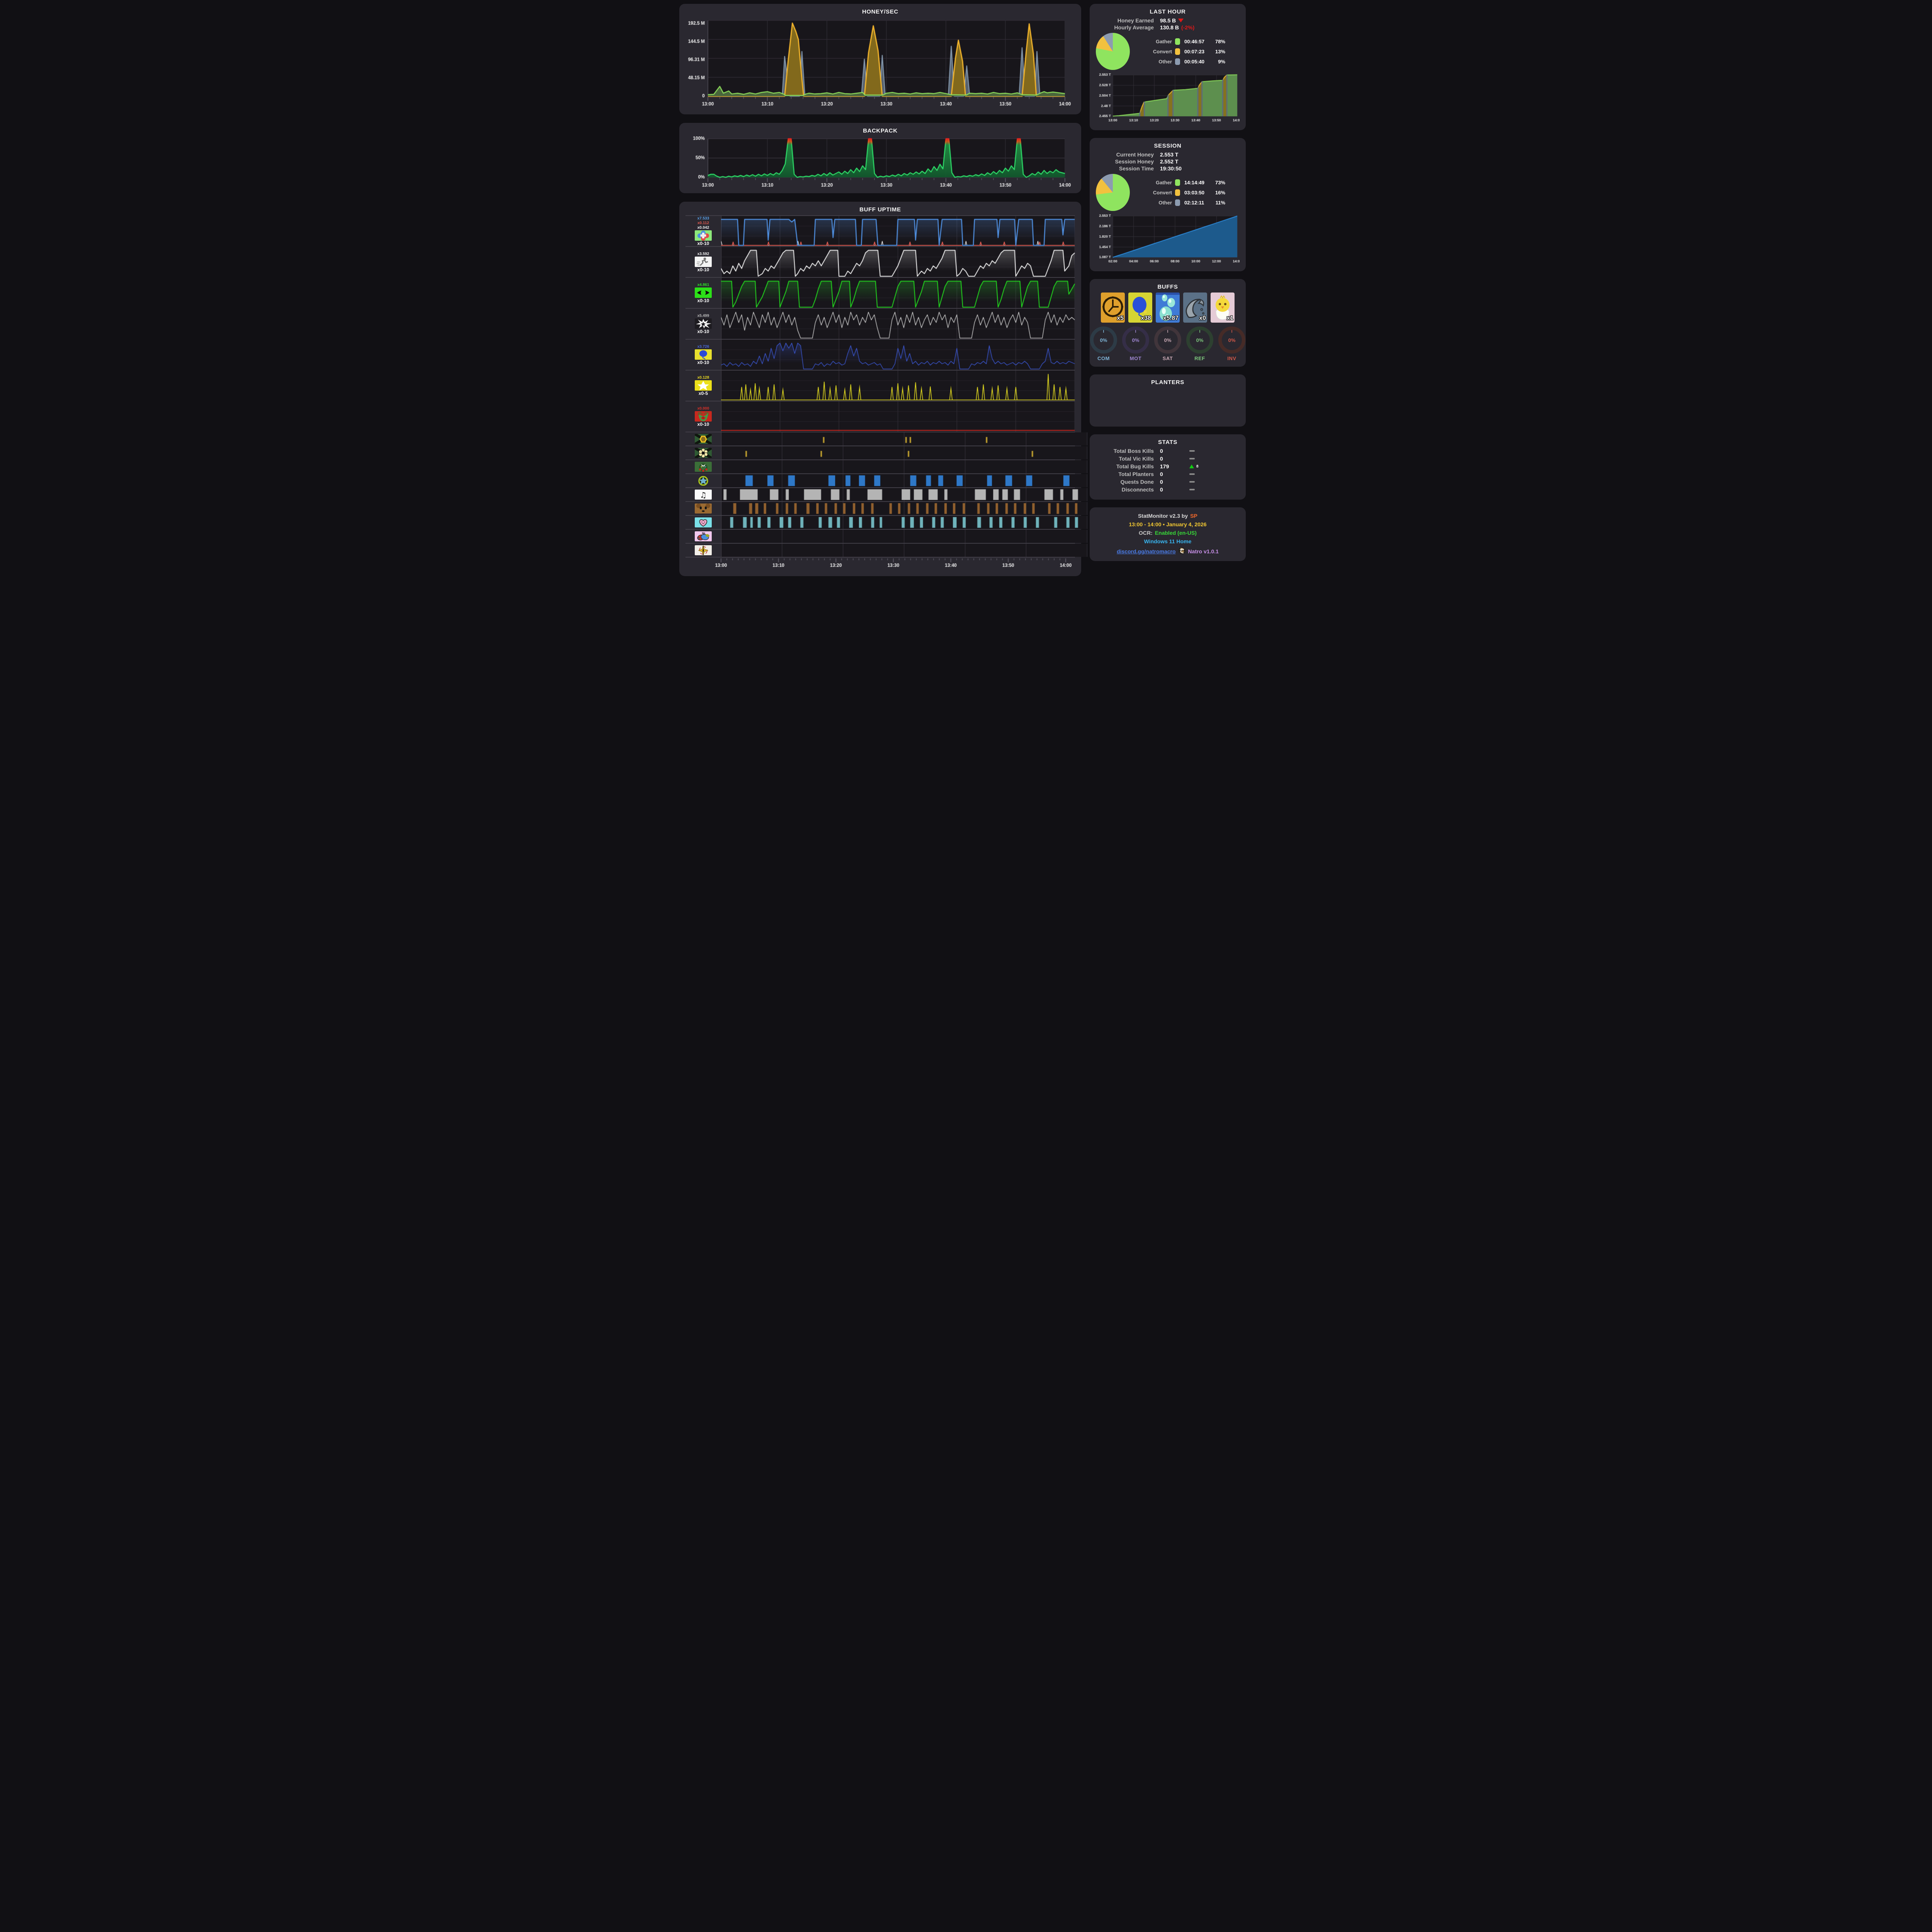 Image resolution: width=1932 pixels, height=1932 pixels. What do you see at coordinates (880, 159) in the screenshot?
I see `backpack-panel: BACKPACK` at bounding box center [880, 159].